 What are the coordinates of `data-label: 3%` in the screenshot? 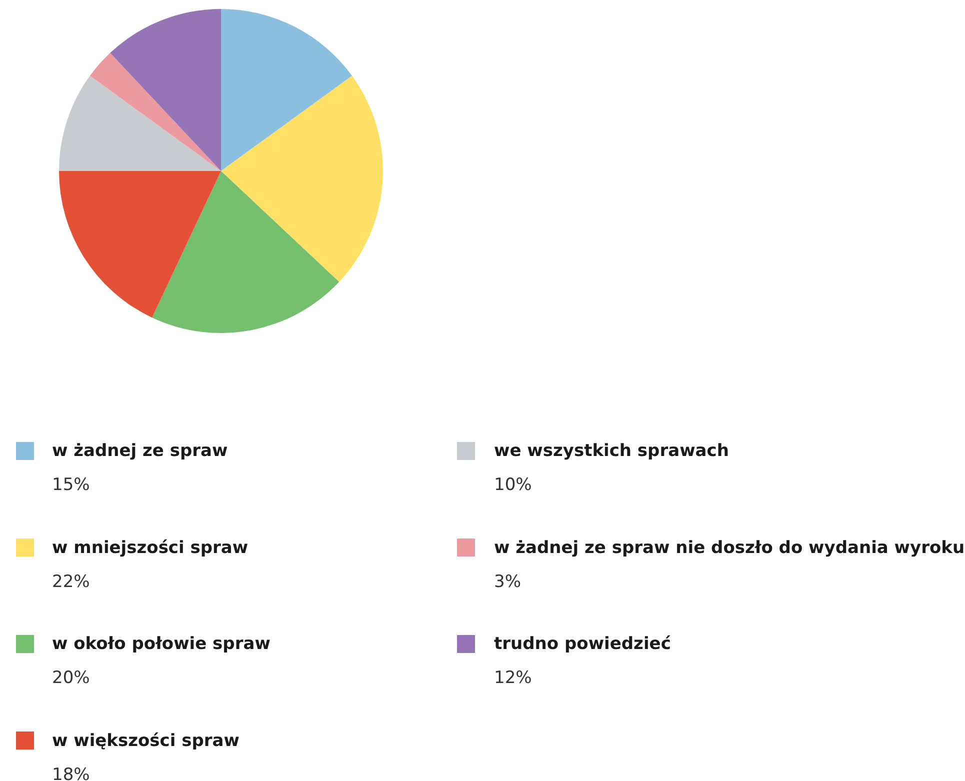 It's located at (507, 582).